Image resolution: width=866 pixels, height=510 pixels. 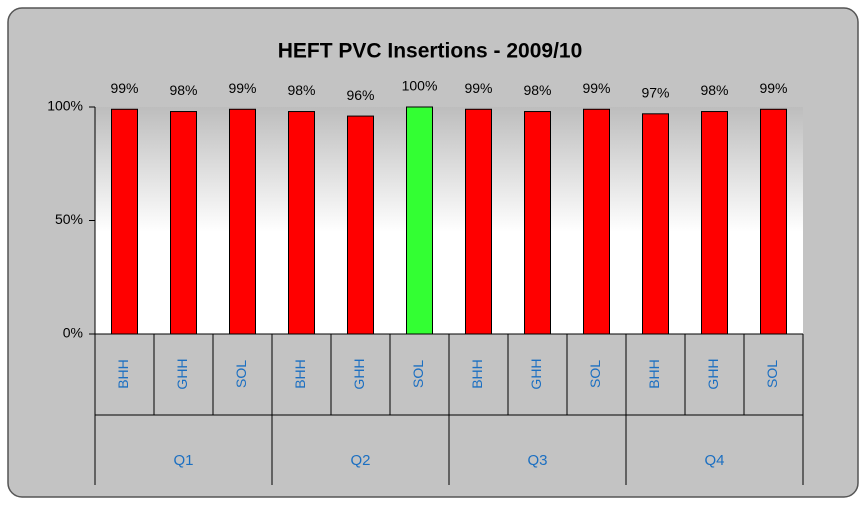 I want to click on group-label: Q1, so click(x=183, y=460).